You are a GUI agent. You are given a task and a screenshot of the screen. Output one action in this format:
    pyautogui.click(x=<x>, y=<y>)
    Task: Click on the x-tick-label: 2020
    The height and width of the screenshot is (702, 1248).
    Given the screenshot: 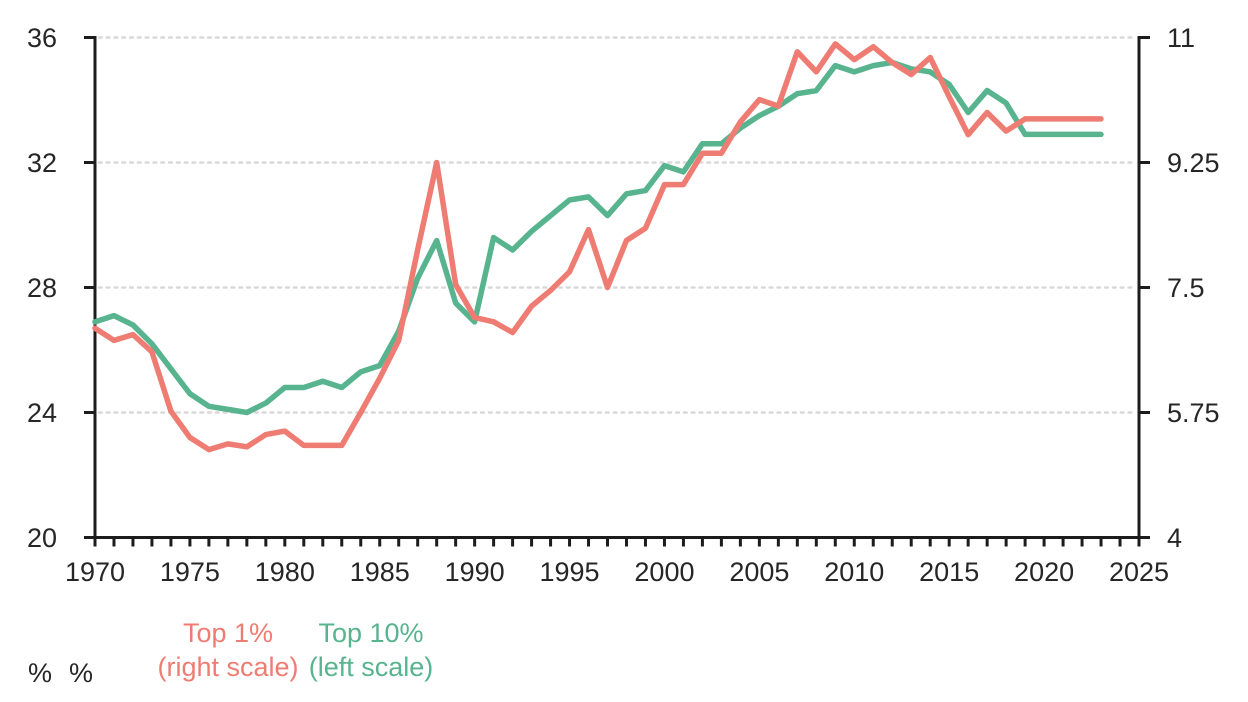 What is the action you would take?
    pyautogui.click(x=1044, y=572)
    